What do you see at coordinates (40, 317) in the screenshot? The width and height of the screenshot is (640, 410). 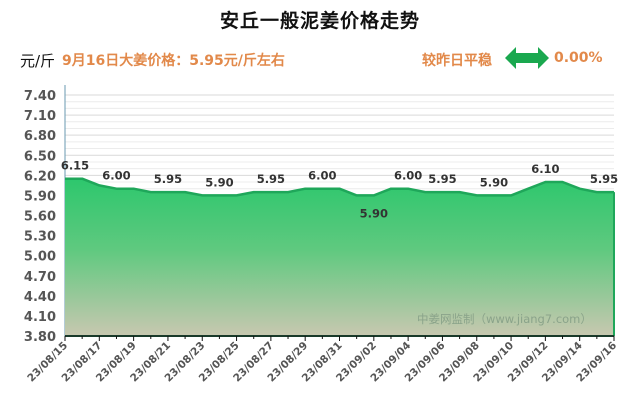 I see `y-tick-label: 4.10` at bounding box center [40, 317].